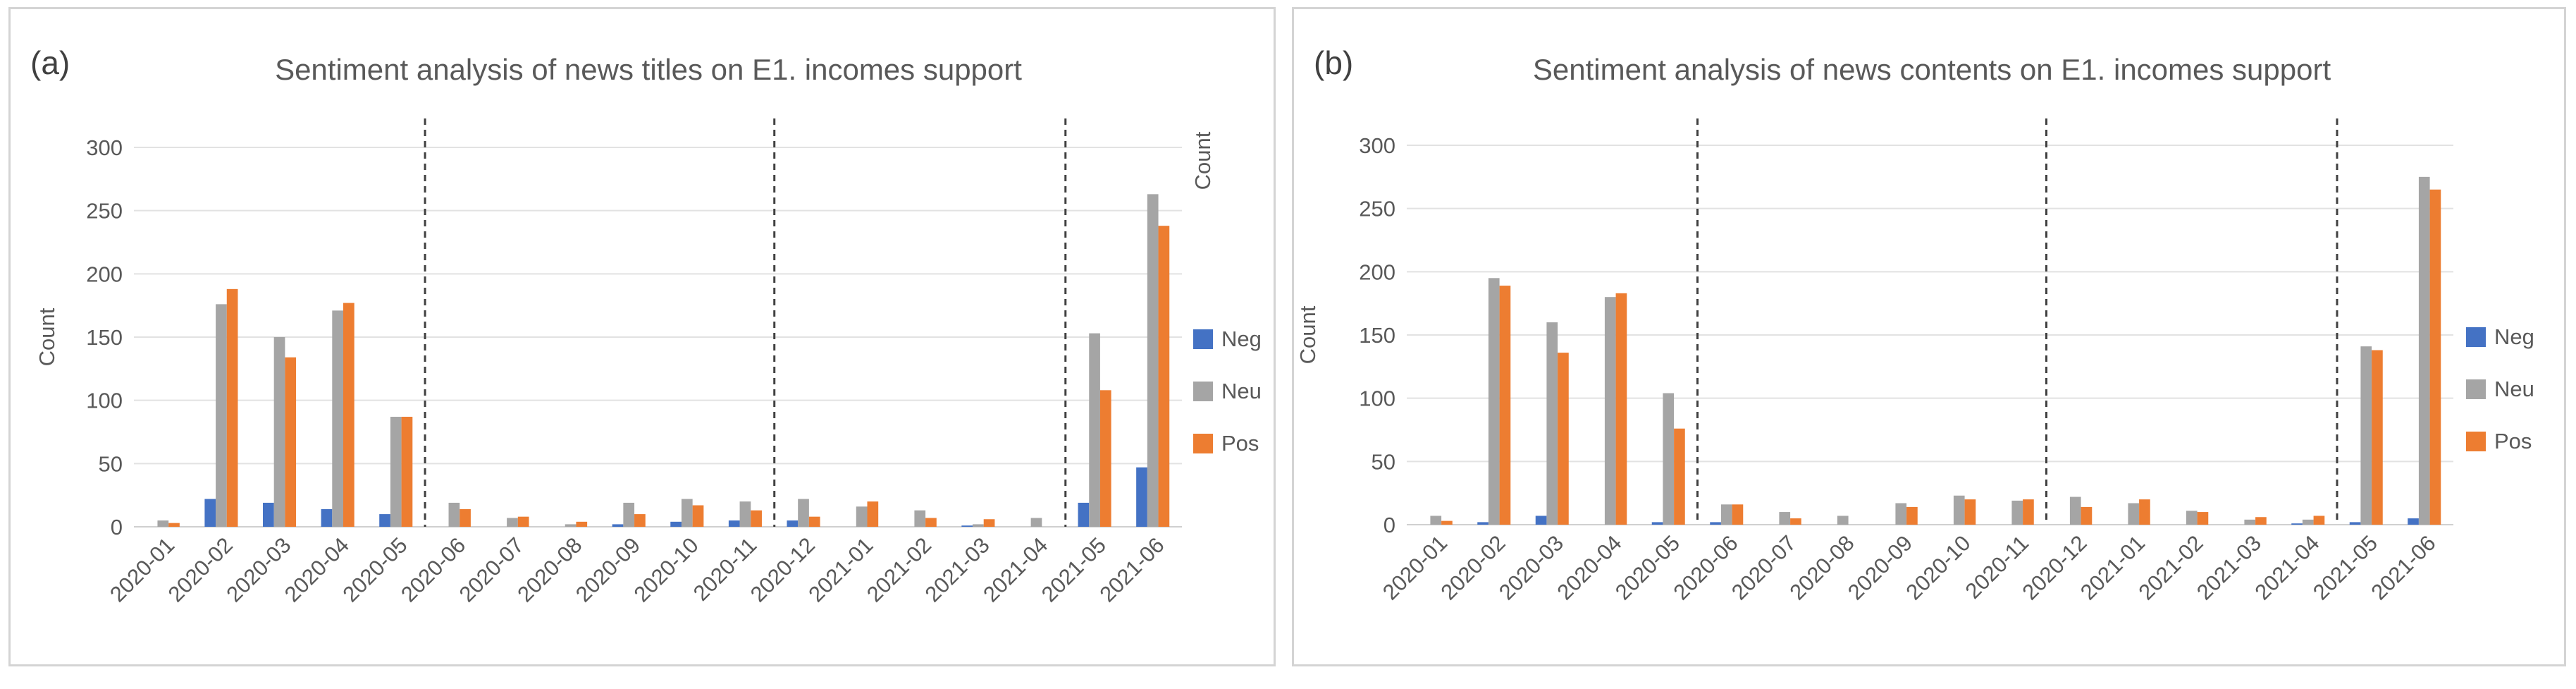 This screenshot has height=689, width=2576. I want to click on x-tick-label: 2020-09, so click(1880, 567).